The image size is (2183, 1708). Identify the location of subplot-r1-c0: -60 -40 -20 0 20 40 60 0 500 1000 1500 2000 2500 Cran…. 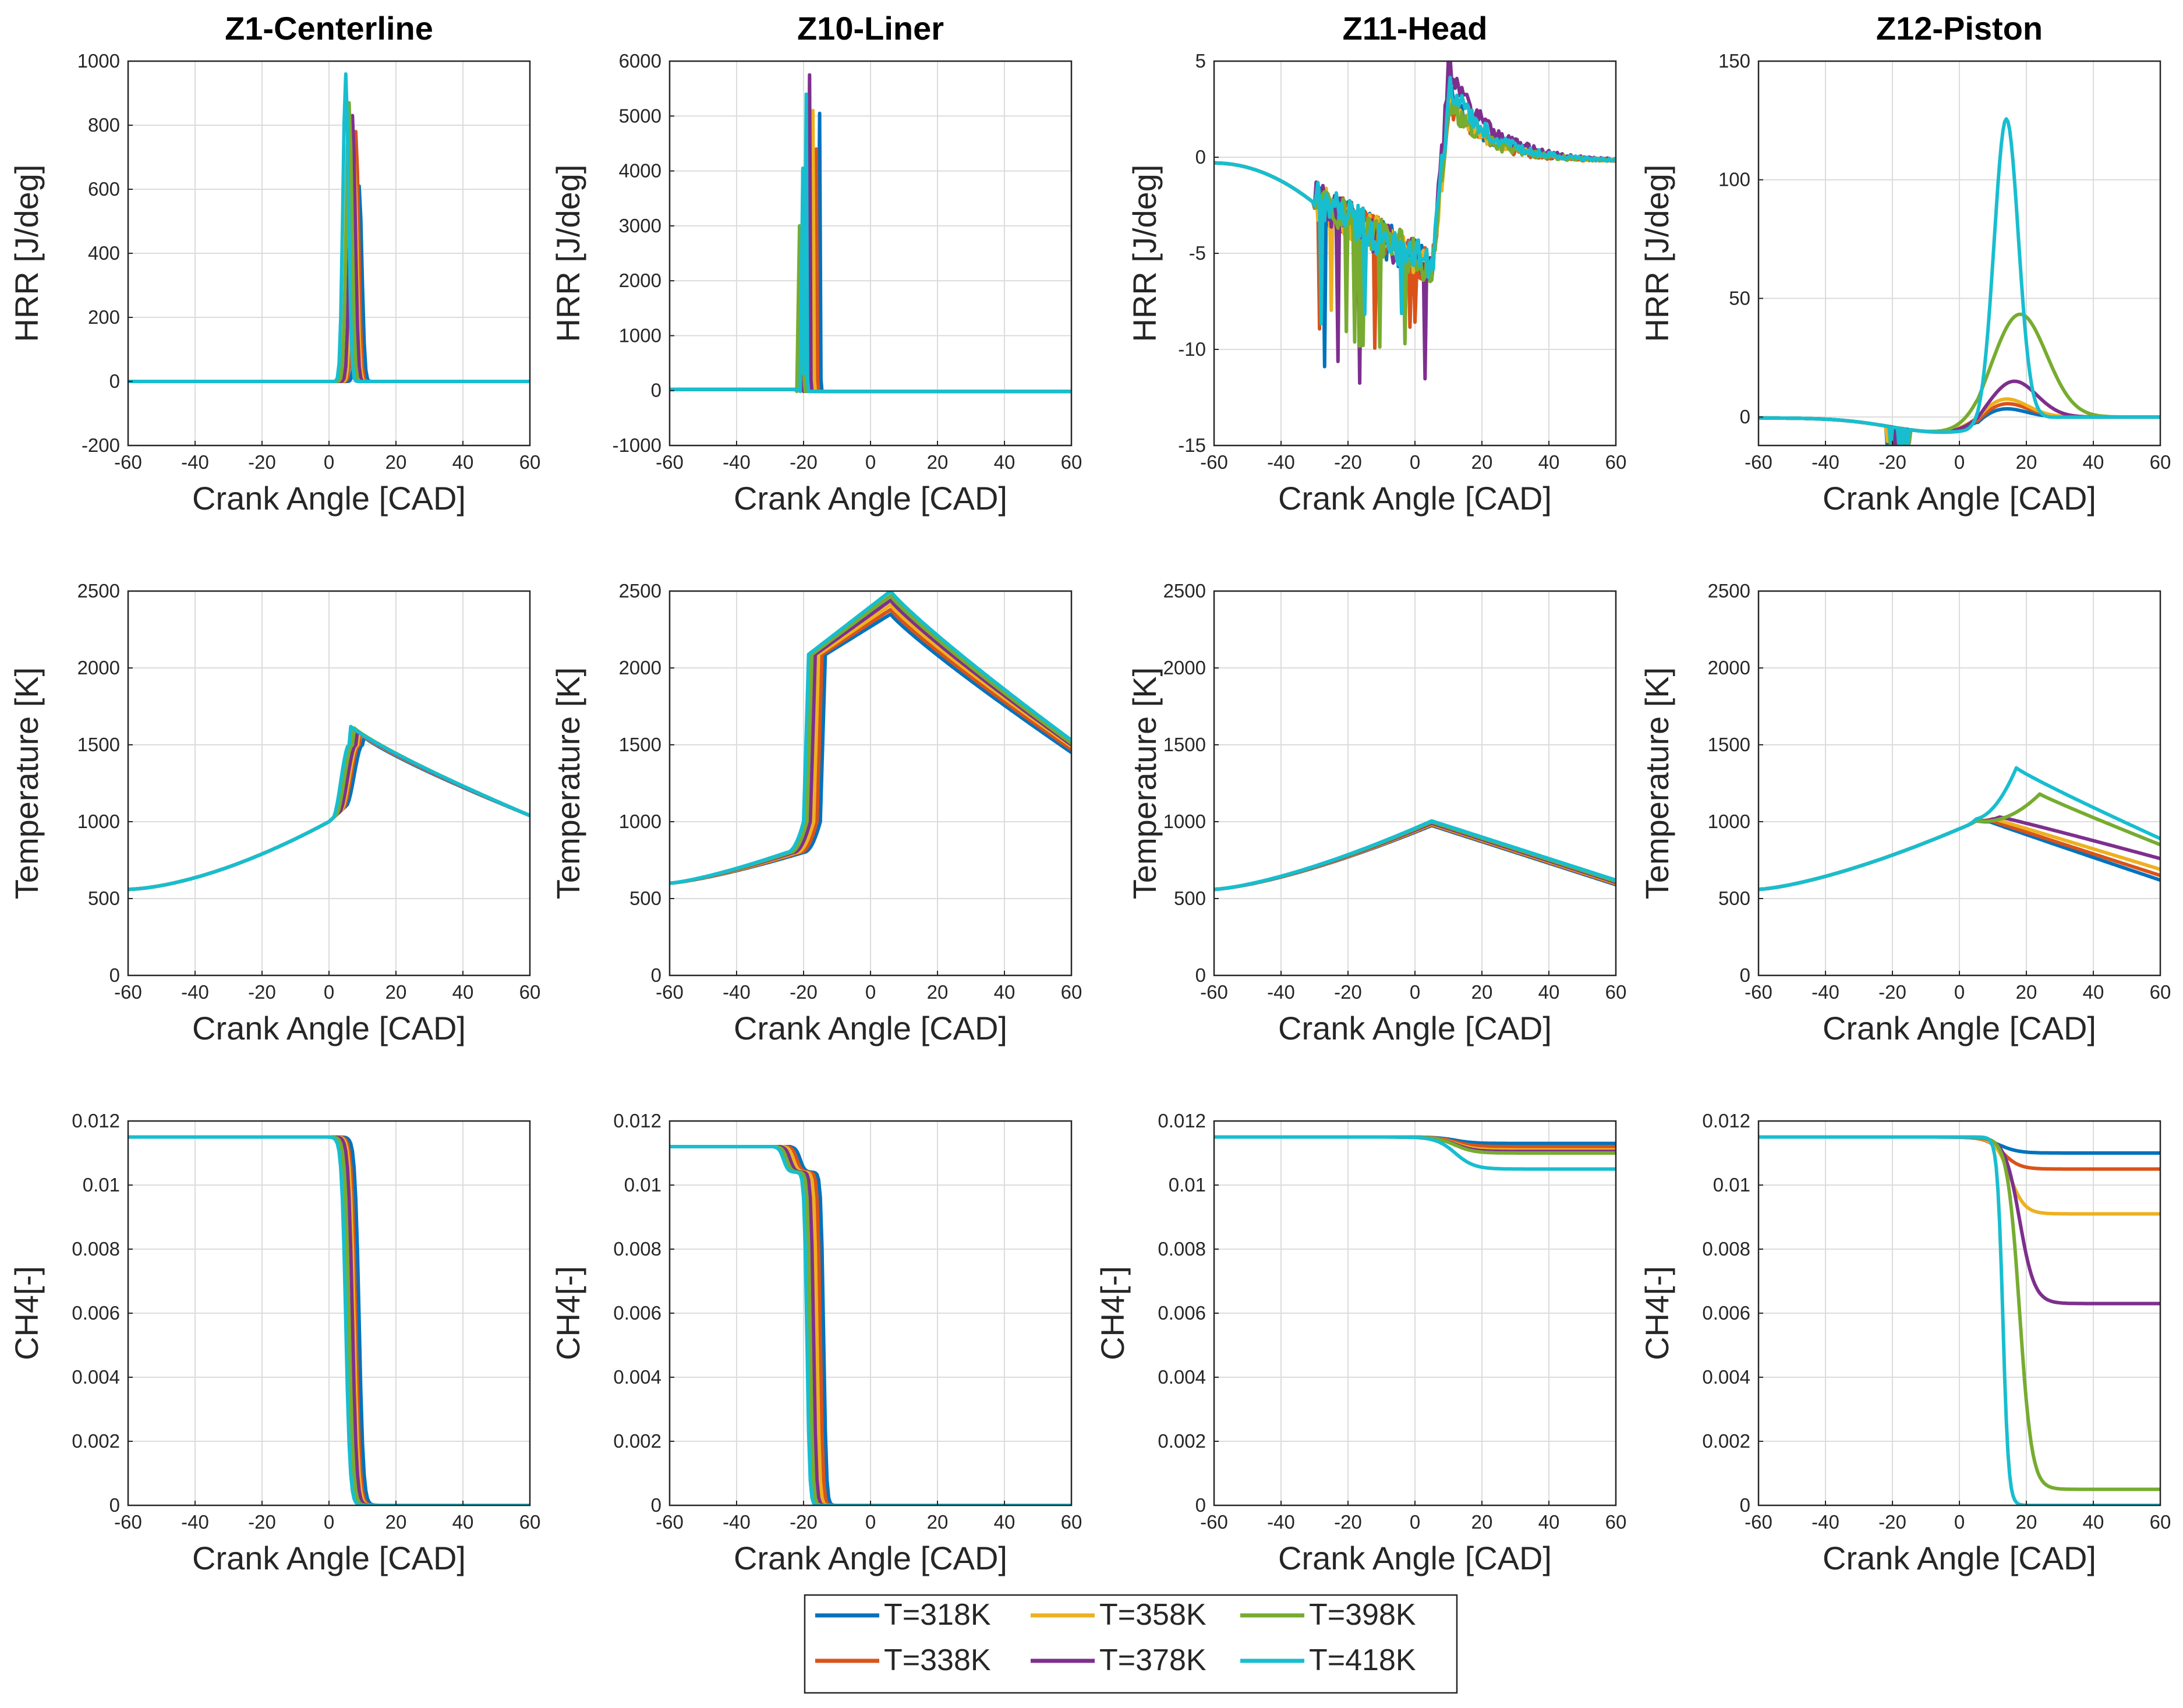
(274, 813).